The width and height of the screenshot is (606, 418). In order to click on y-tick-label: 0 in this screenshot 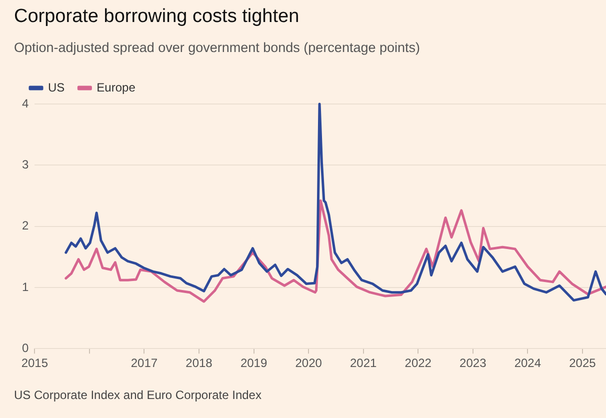, I will do `click(25, 347)`.